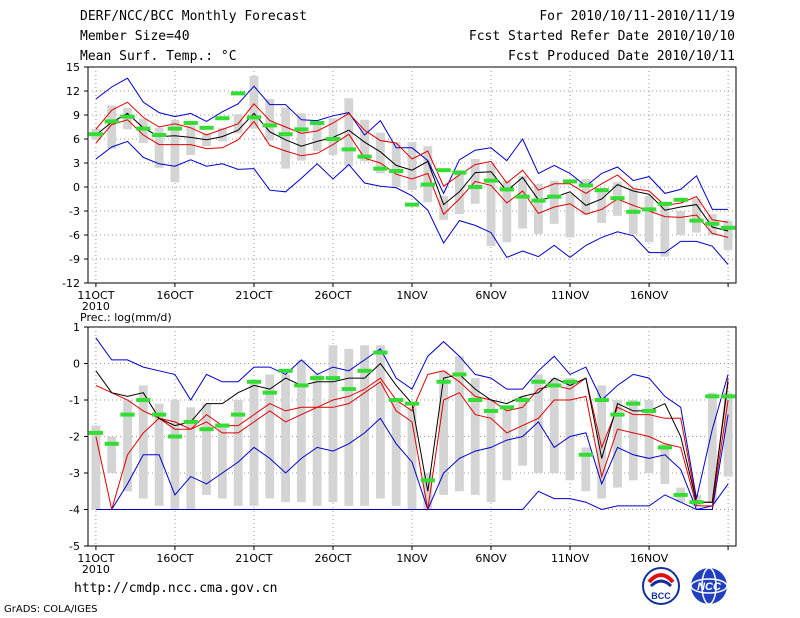  Describe the element at coordinates (570, 295) in the screenshot. I see `panel1-xtick-label: 11NOV` at that location.